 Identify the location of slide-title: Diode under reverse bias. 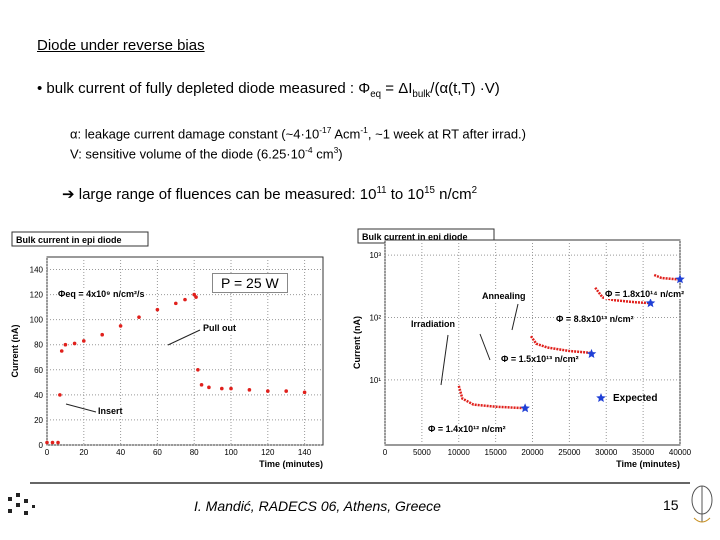
(121, 45).